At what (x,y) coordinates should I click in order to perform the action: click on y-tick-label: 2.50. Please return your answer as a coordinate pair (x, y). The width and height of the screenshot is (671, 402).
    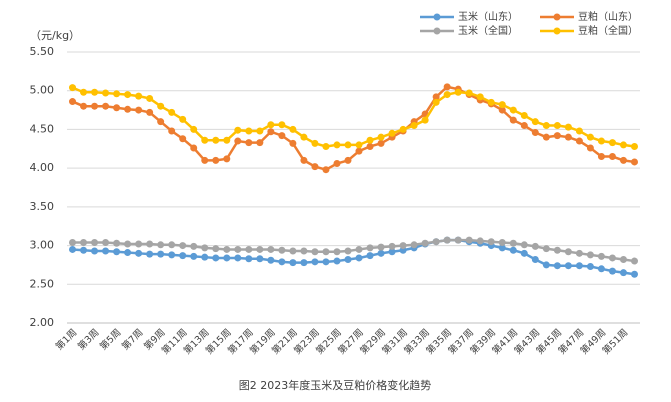
    Looking at the image, I should click on (42, 283).